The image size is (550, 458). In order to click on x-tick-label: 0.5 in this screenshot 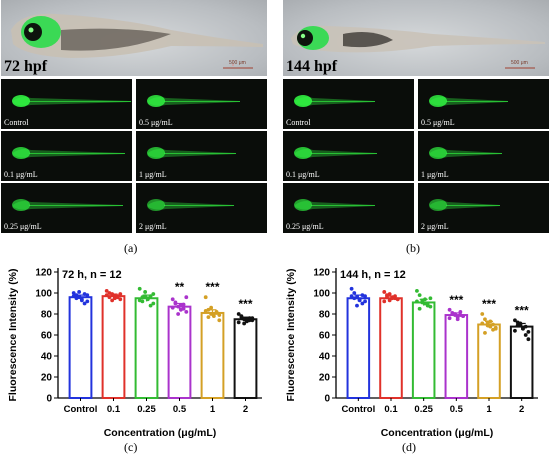, I will do `click(457, 409)`.